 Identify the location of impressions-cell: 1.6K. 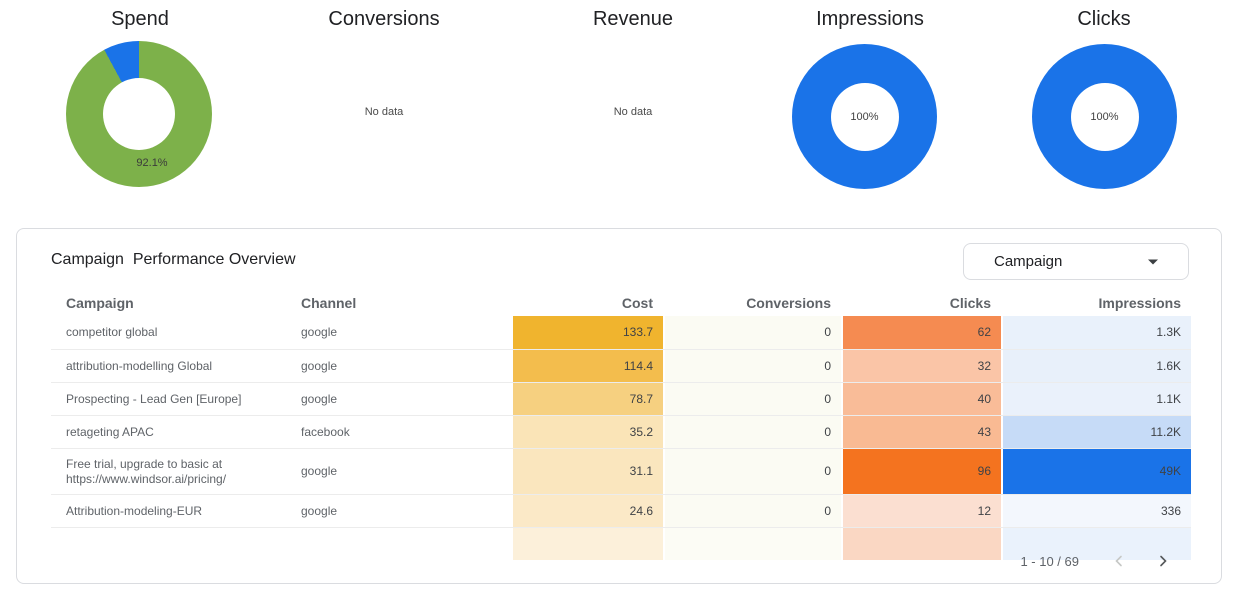
(1096, 366).